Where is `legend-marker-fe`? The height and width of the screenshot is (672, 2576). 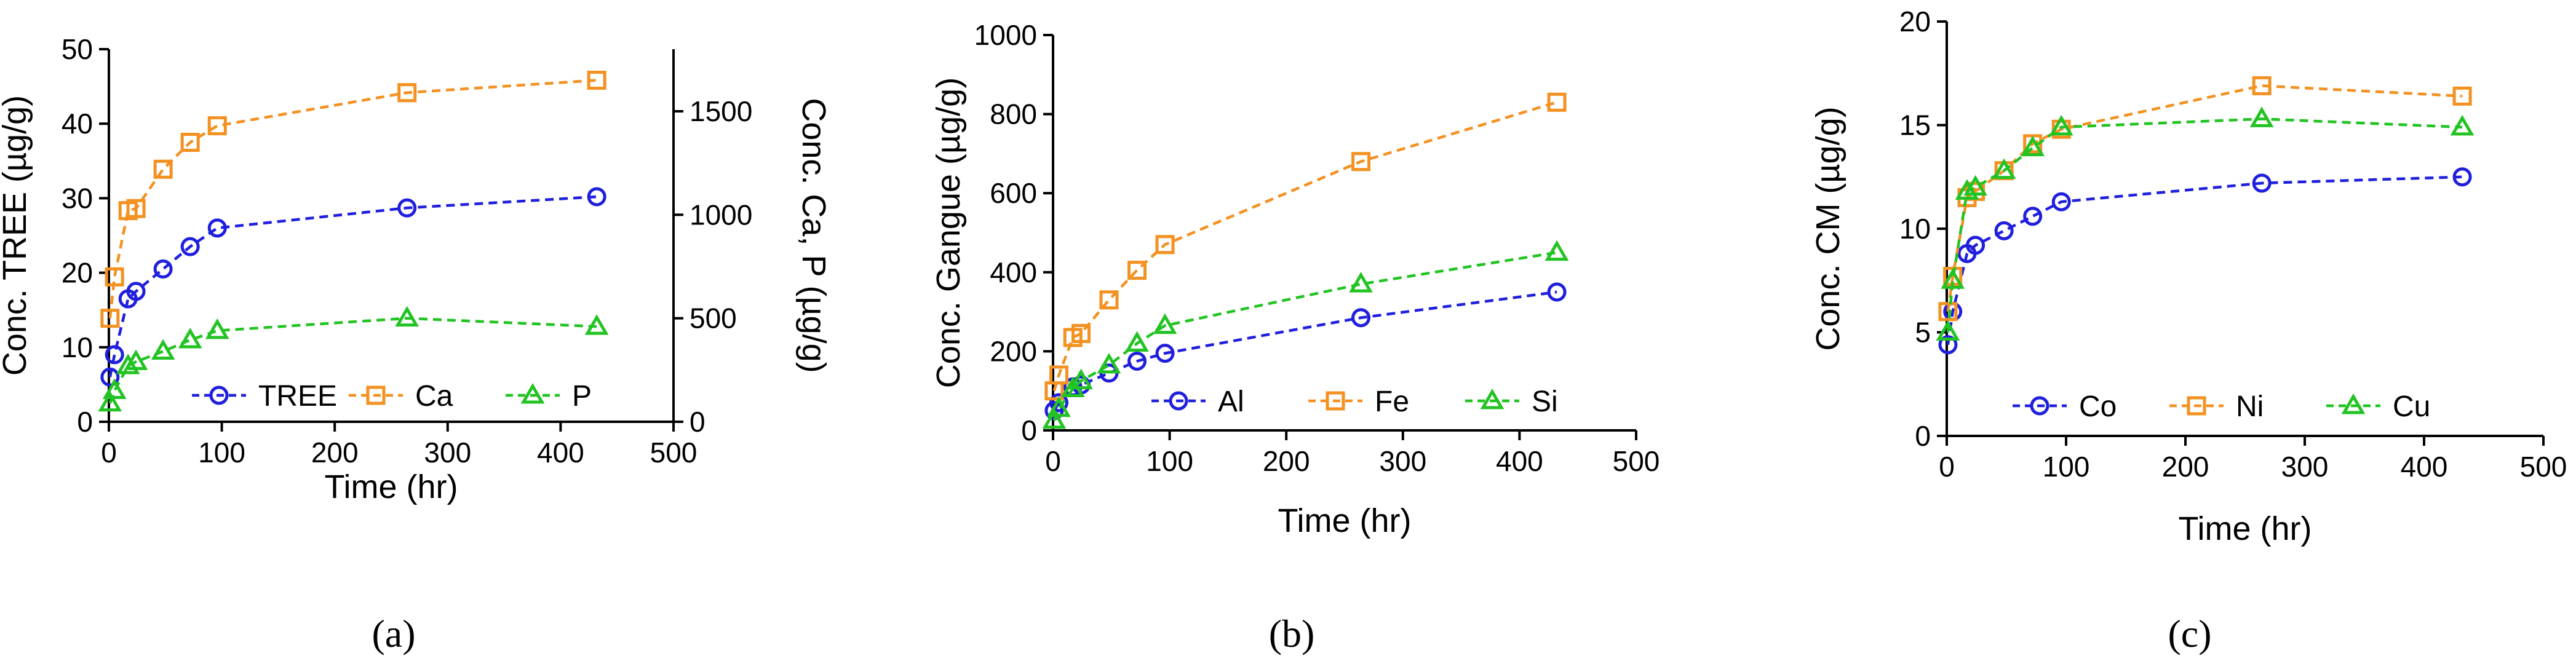 legend-marker-fe is located at coordinates (1335, 401).